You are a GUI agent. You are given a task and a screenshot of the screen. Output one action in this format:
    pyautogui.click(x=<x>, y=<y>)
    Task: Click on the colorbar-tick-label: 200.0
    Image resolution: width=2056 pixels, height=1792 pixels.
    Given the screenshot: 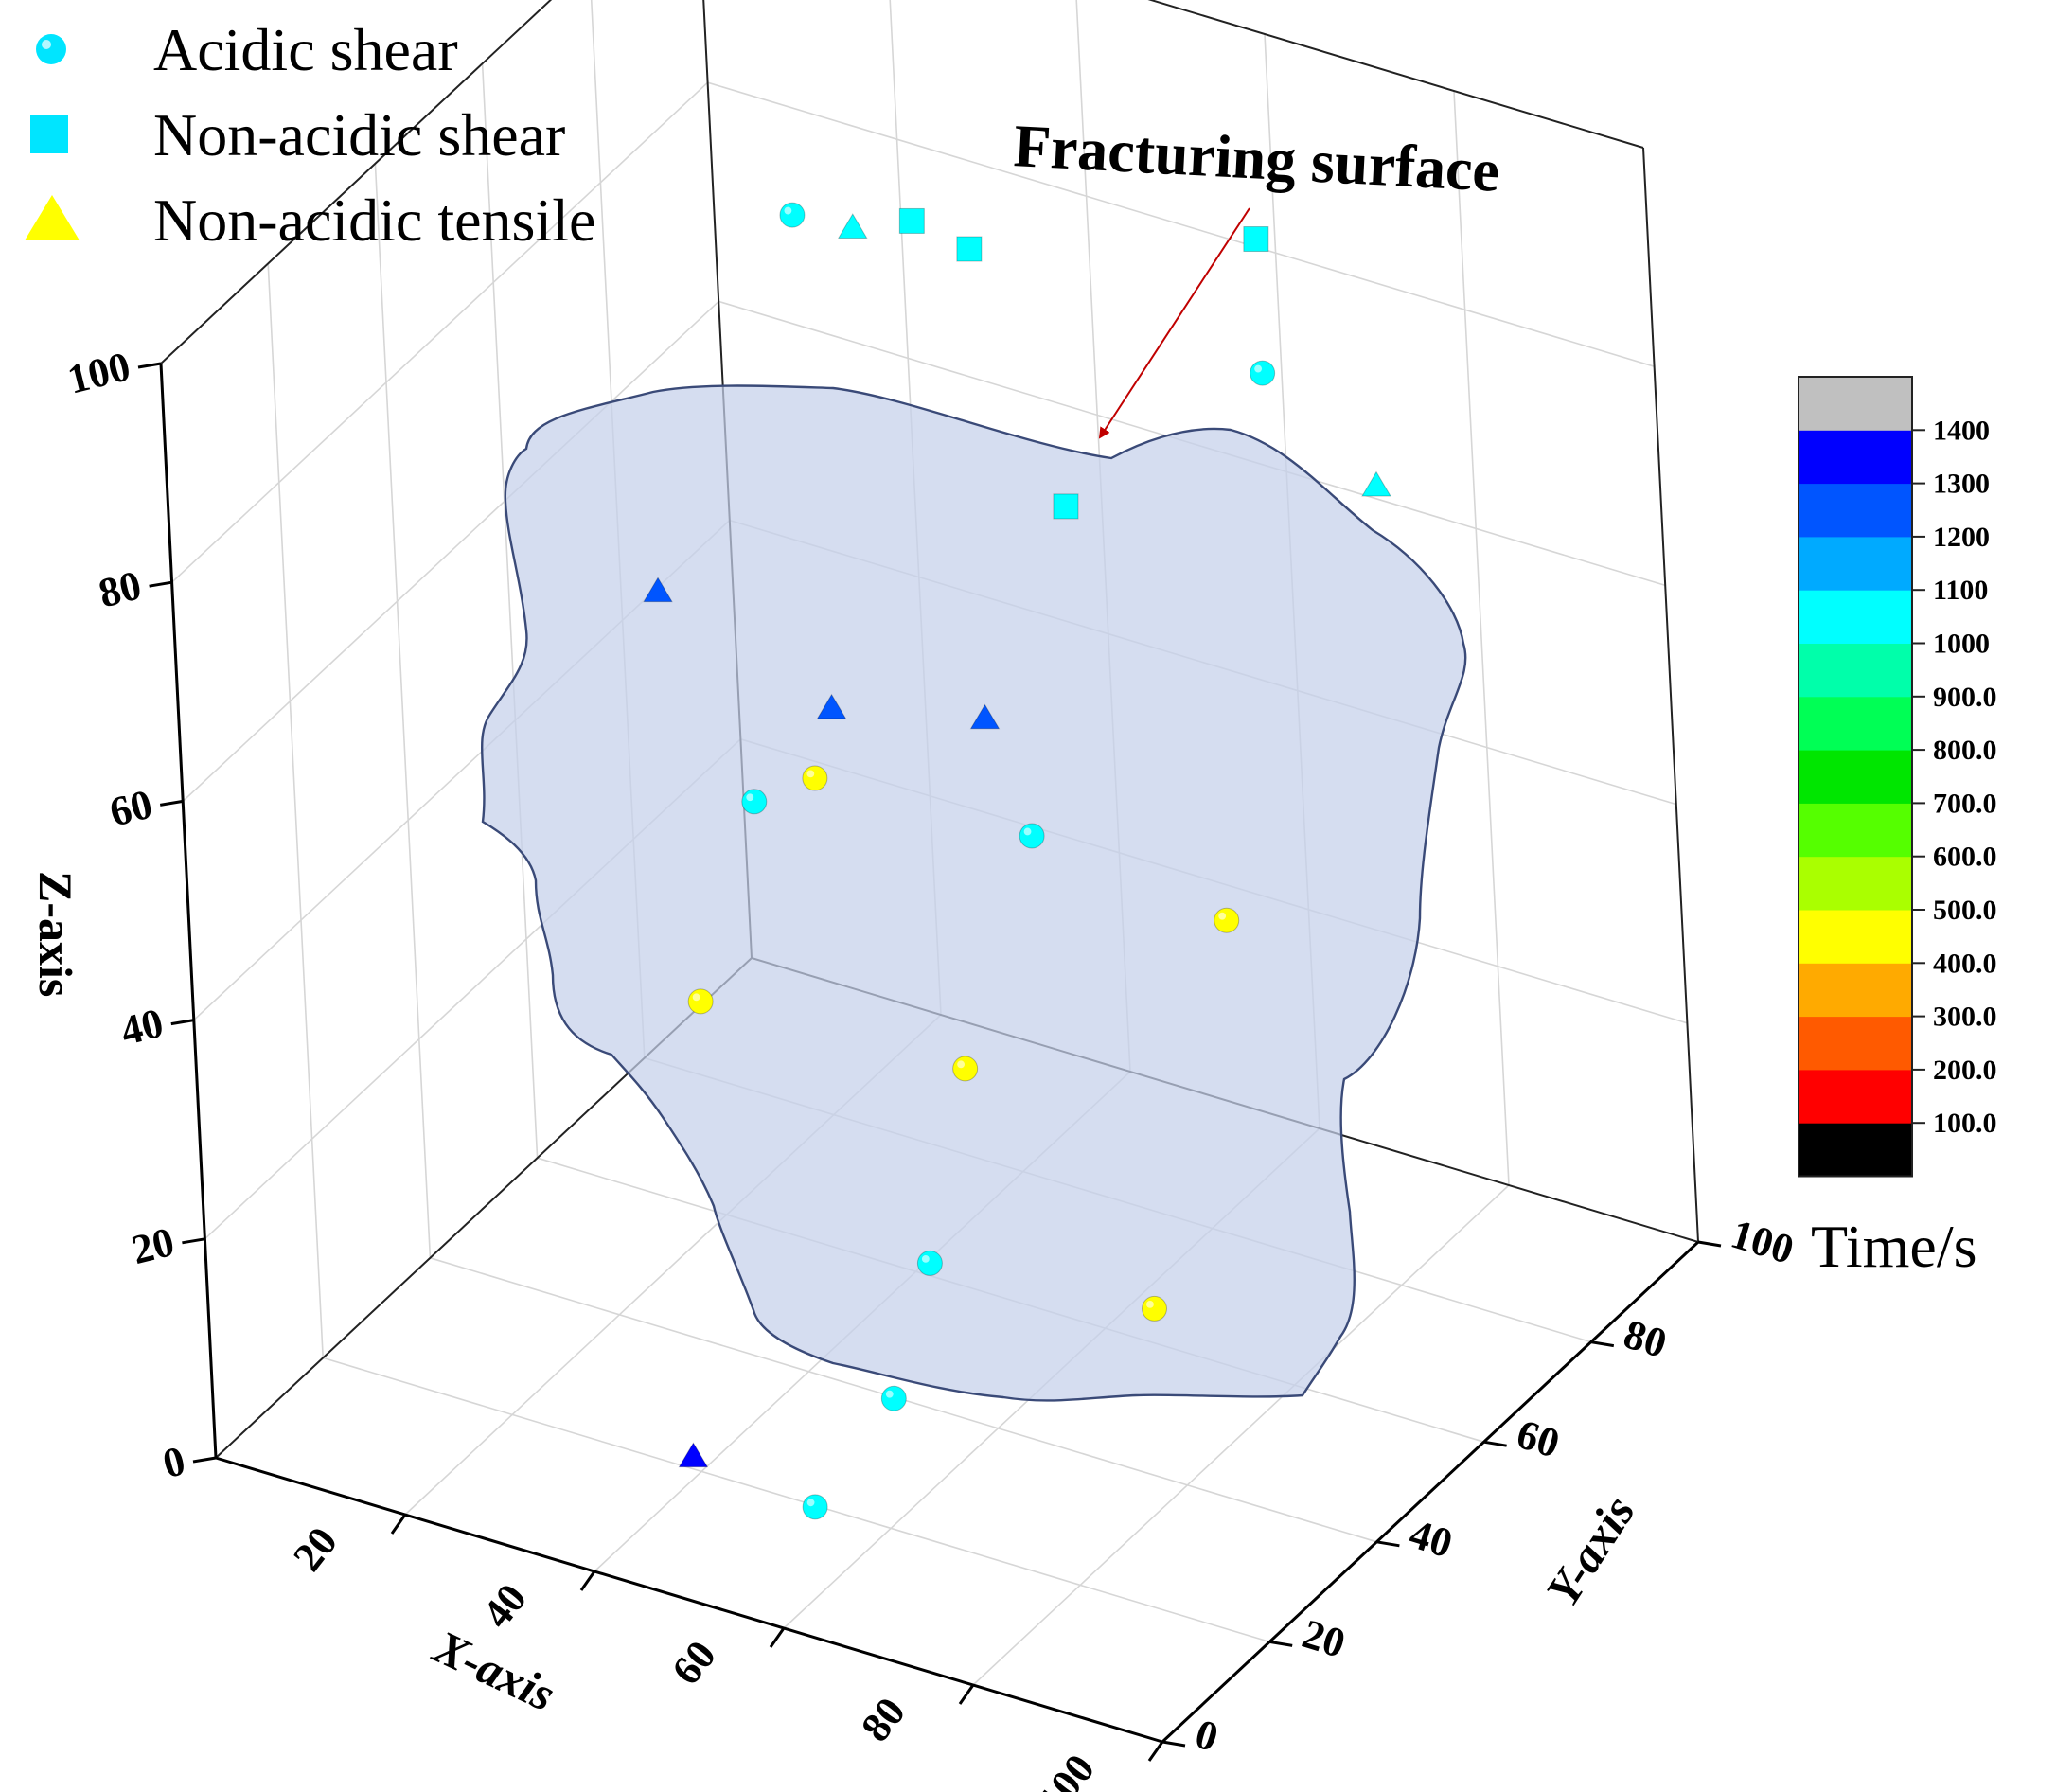 What is the action you would take?
    pyautogui.click(x=1965, y=1071)
    